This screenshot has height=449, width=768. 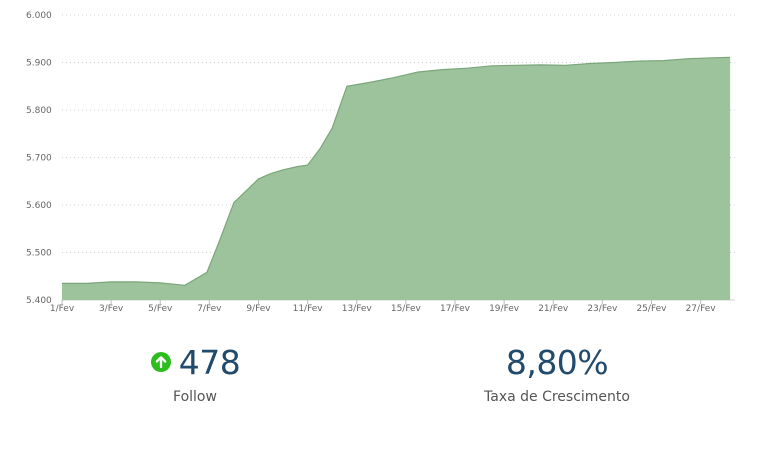 What do you see at coordinates (455, 309) in the screenshot?
I see `x-tick-label: 17/Fev` at bounding box center [455, 309].